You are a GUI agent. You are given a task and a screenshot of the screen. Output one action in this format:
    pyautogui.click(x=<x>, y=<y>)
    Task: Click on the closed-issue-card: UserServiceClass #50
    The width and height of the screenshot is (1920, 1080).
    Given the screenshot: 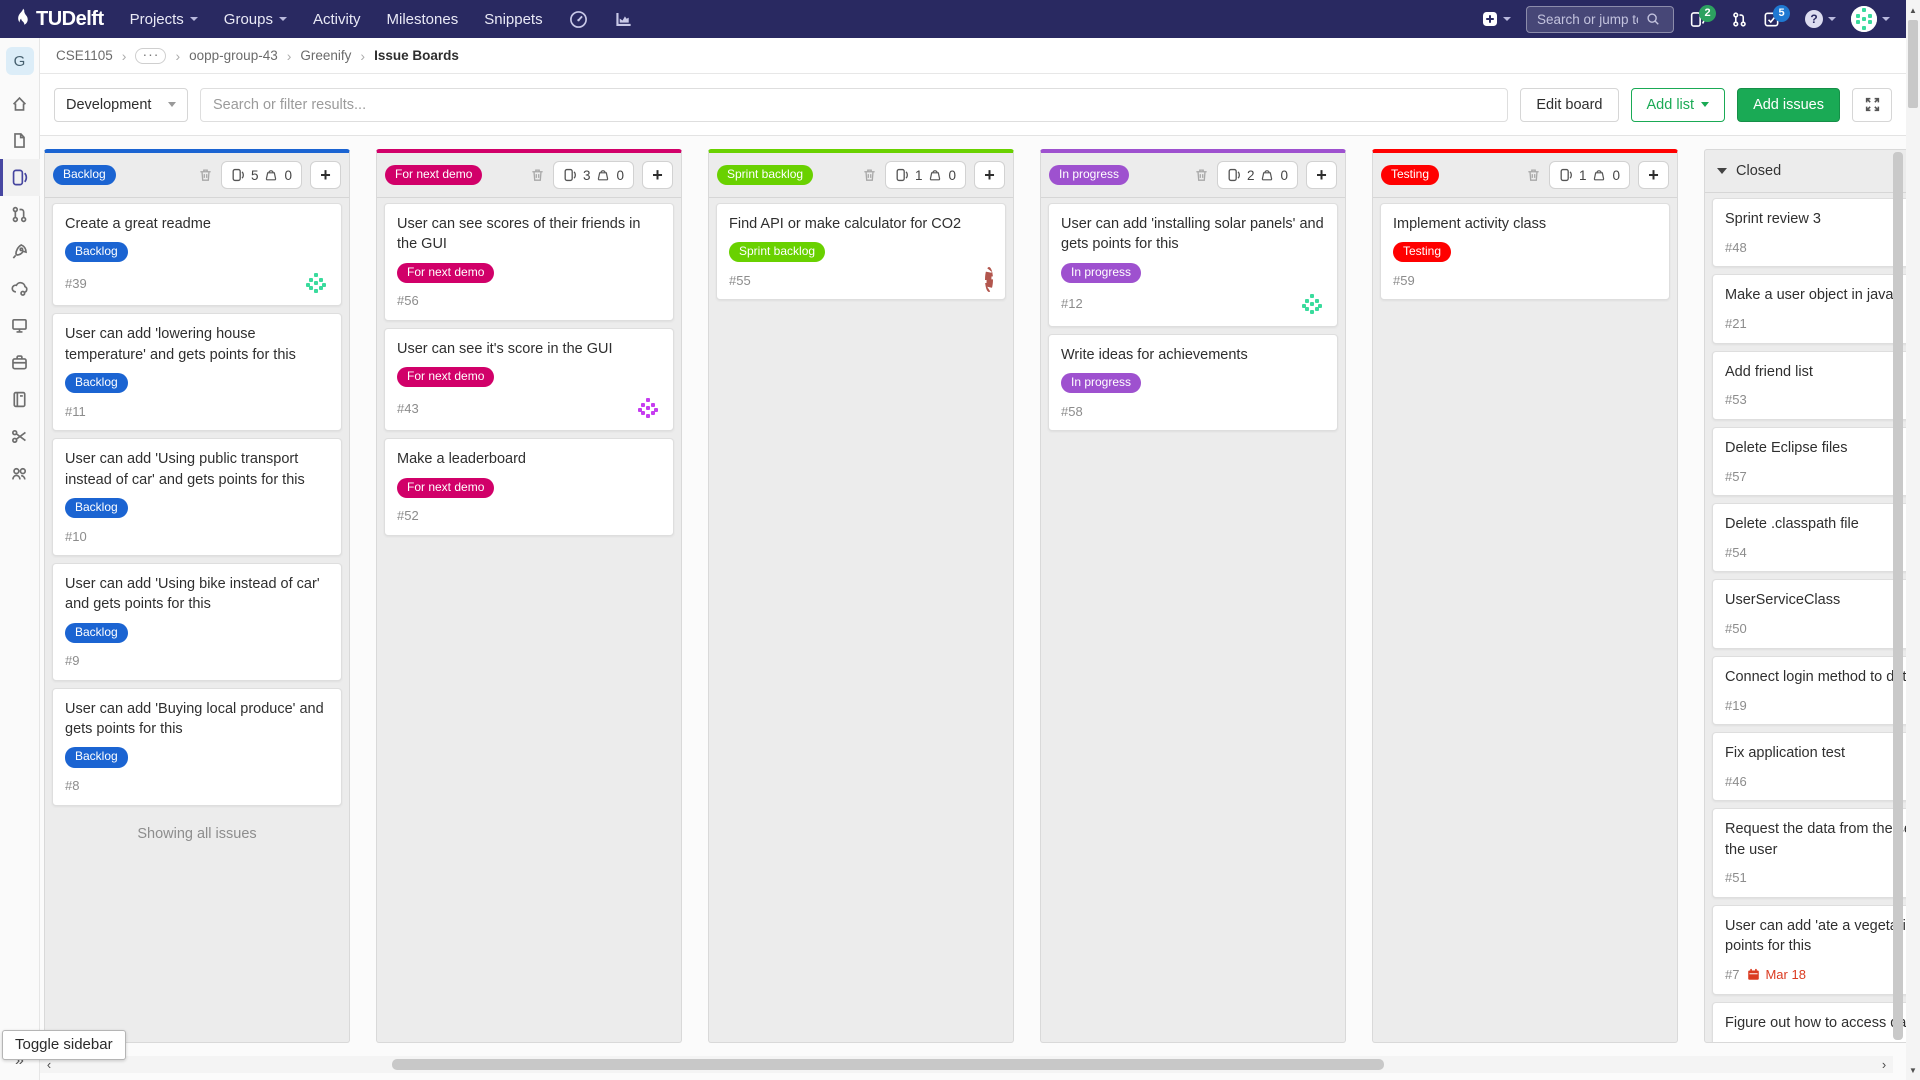 What is the action you would take?
    pyautogui.click(x=1809, y=614)
    